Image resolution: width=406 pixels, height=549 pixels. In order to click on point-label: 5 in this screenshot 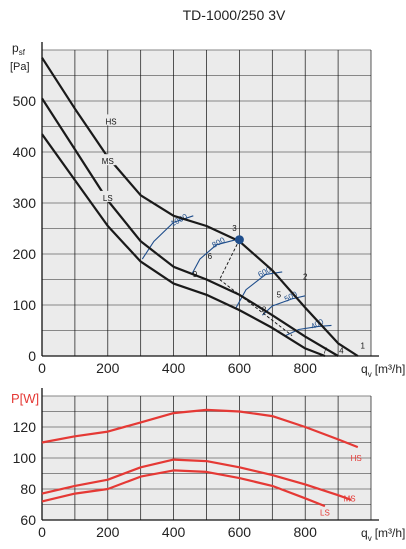, I will do `click(279, 294)`.